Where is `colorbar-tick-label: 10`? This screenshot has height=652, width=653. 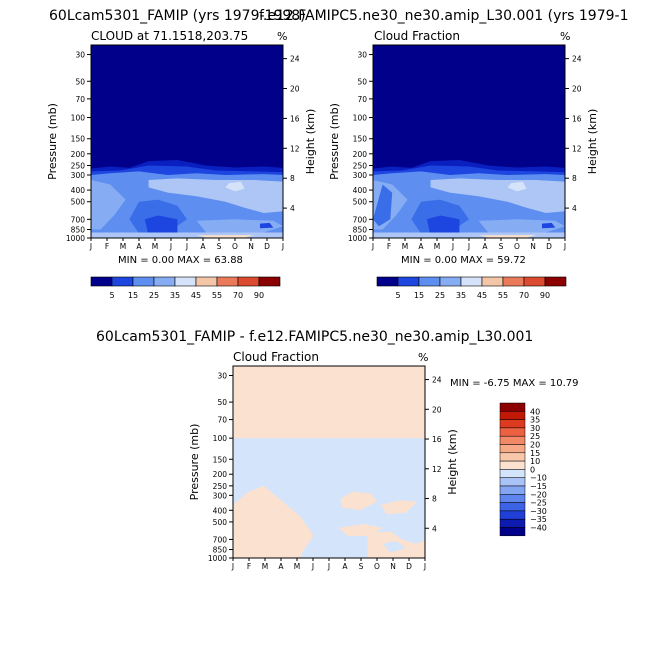
colorbar-tick-label: 10 is located at coordinates (535, 461).